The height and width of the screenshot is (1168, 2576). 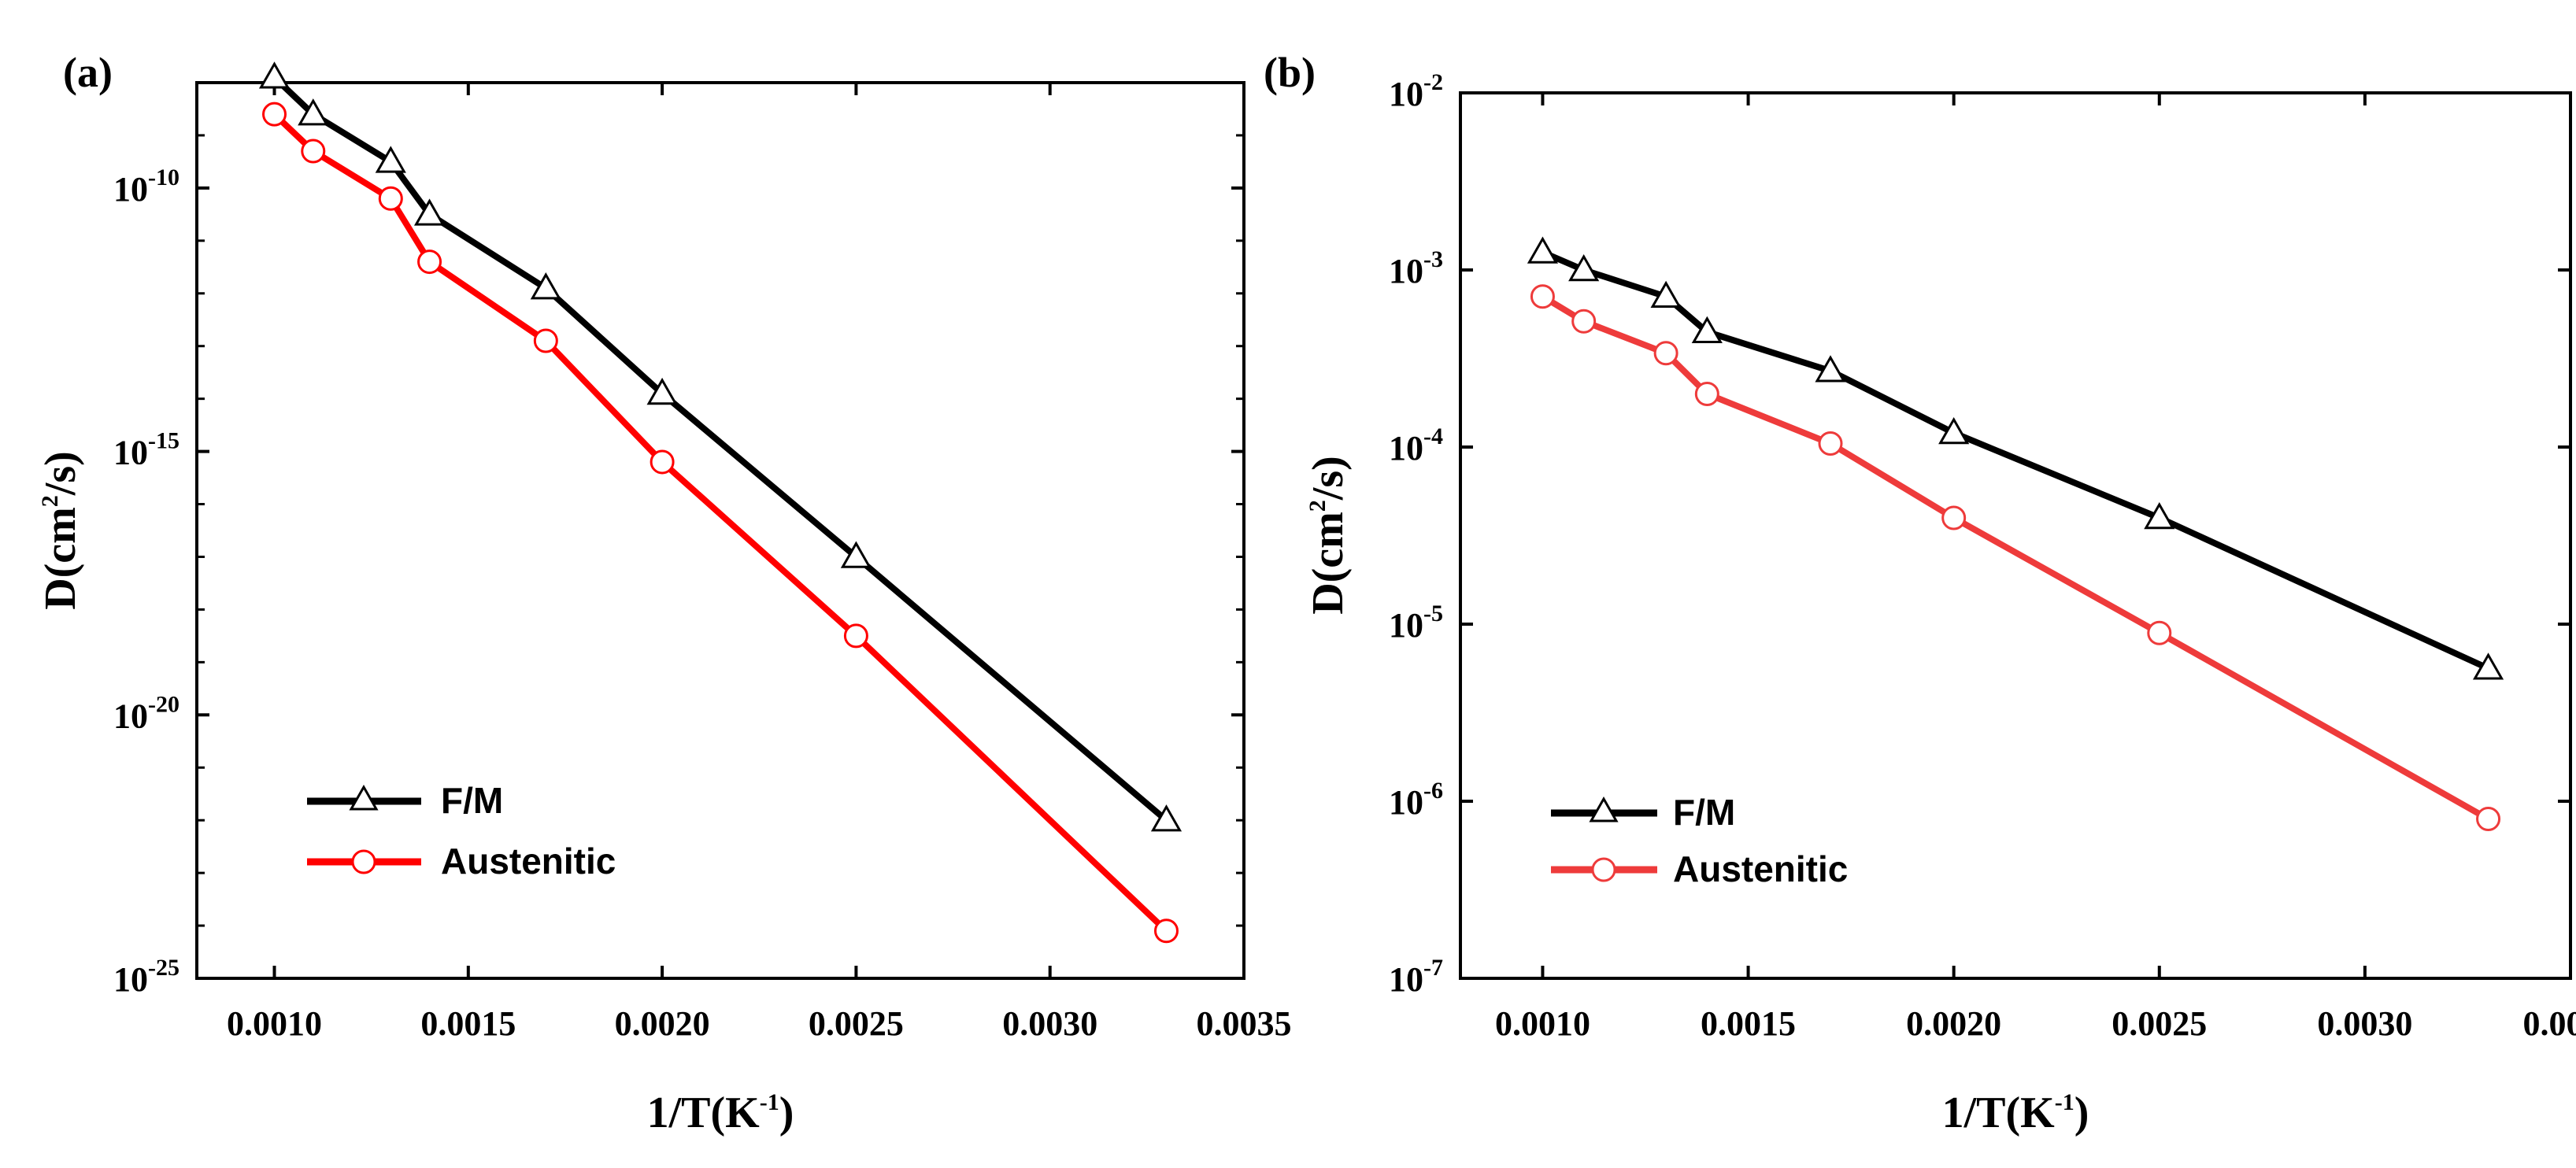 What do you see at coordinates (1290, 72) in the screenshot?
I see `panel-label-b: (b)` at bounding box center [1290, 72].